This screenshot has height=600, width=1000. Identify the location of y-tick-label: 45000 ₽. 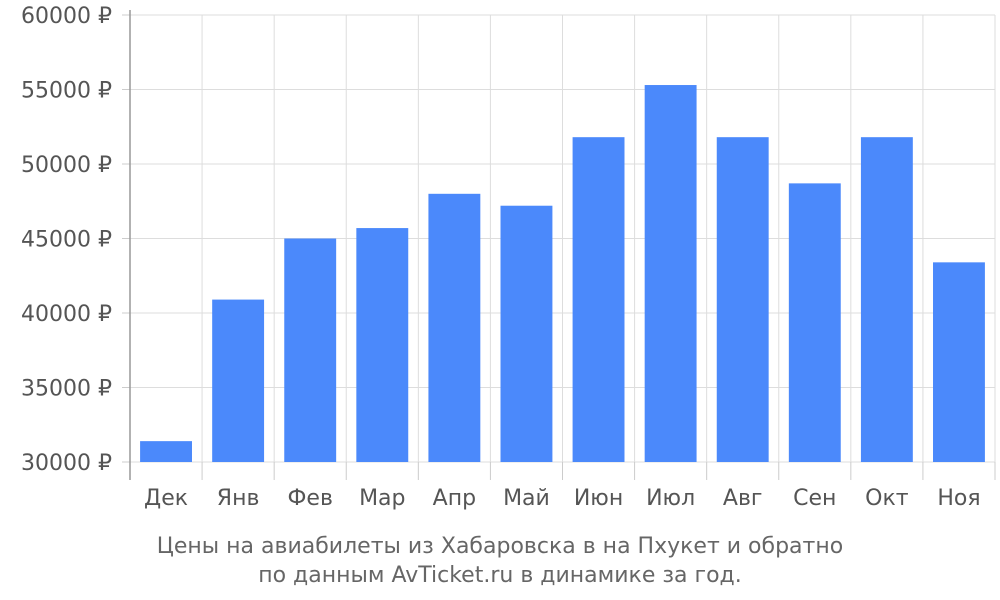
(66, 240).